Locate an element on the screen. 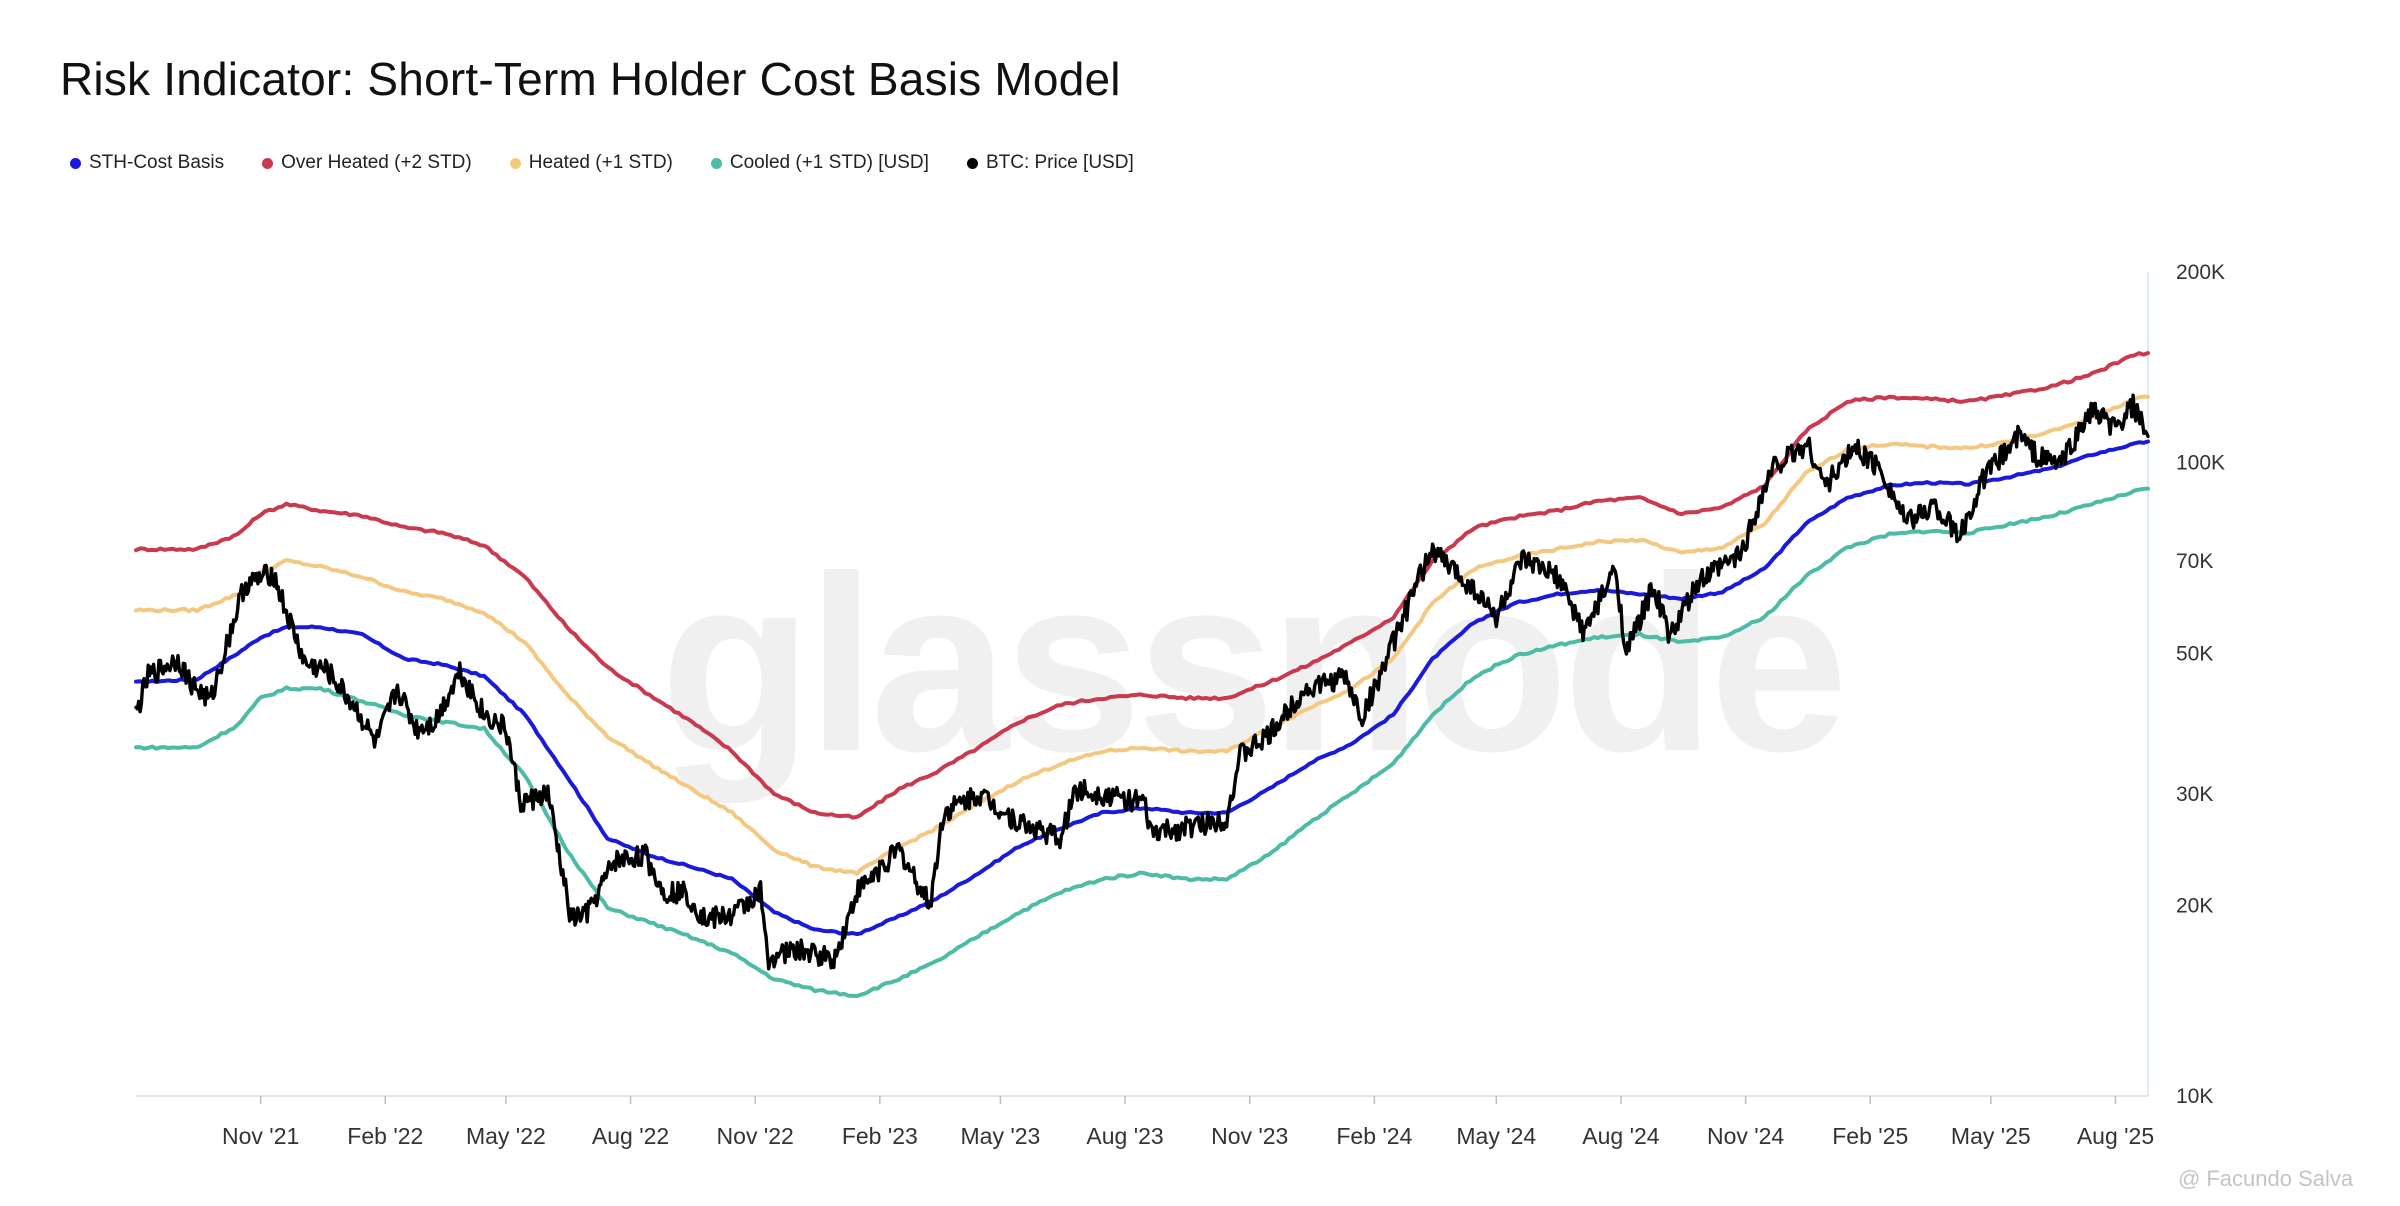  y-tick-label: 70K is located at coordinates (2194, 561).